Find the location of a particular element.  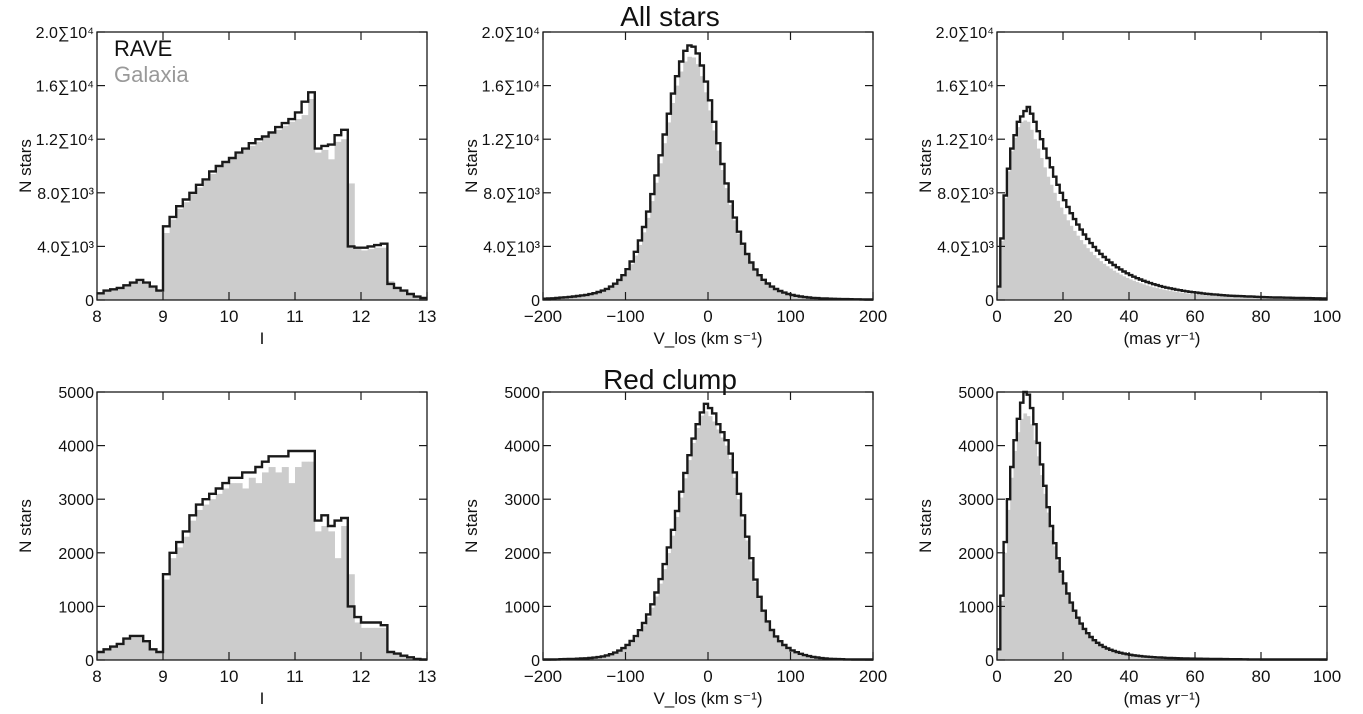

x-axis-label-0: I is located at coordinates (262, 338).